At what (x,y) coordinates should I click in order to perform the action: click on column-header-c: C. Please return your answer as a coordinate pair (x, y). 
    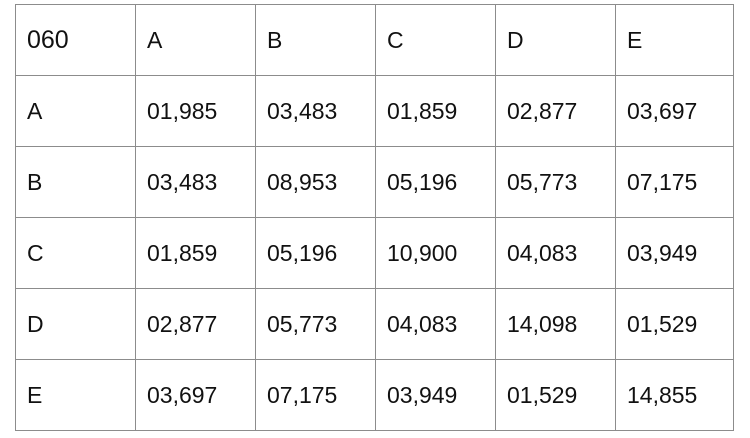
    Looking at the image, I should click on (435, 40).